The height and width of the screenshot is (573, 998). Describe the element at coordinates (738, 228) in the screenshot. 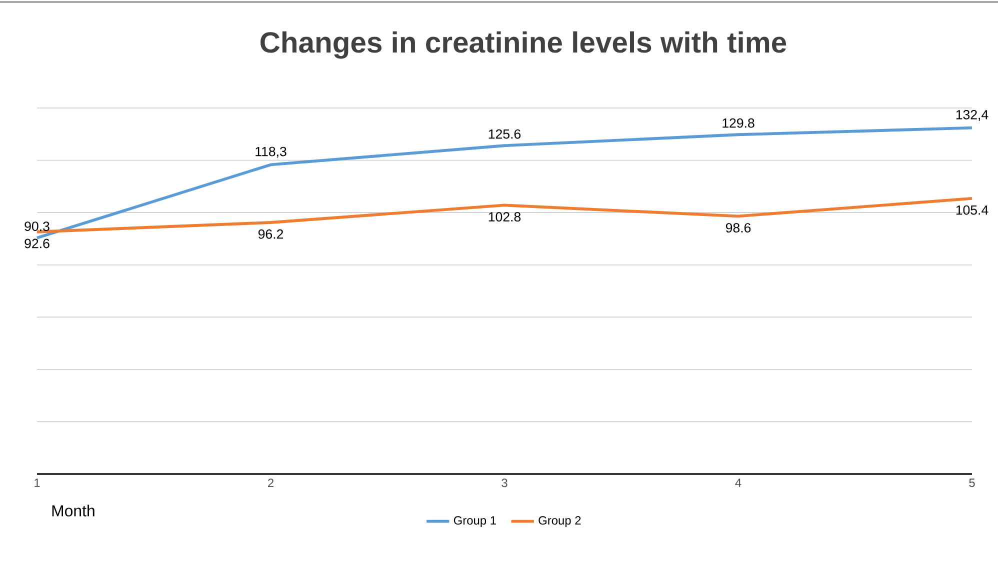

I see `data-label: 98.6` at that location.